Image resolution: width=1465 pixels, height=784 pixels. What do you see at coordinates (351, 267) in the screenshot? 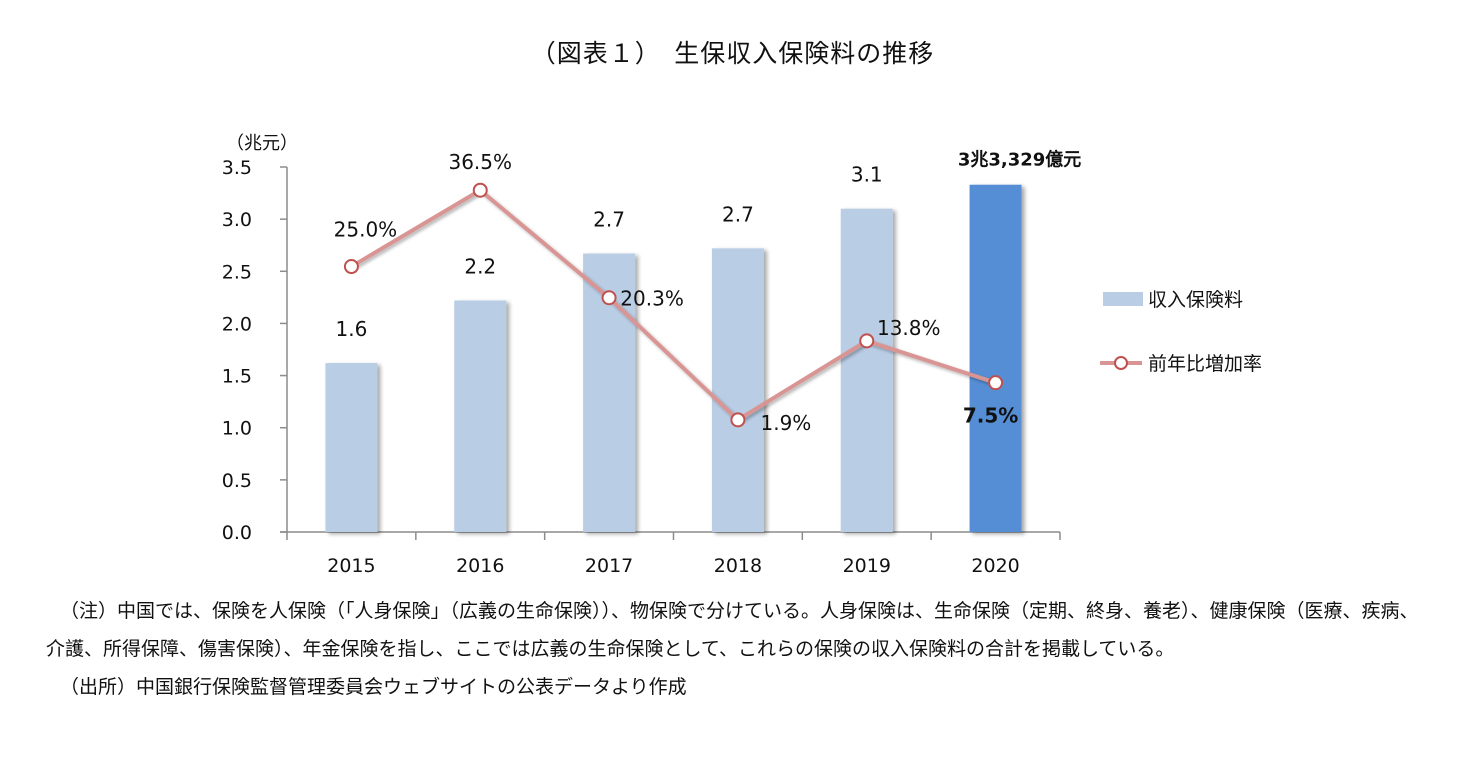
I see `growth-marker-2015` at bounding box center [351, 267].